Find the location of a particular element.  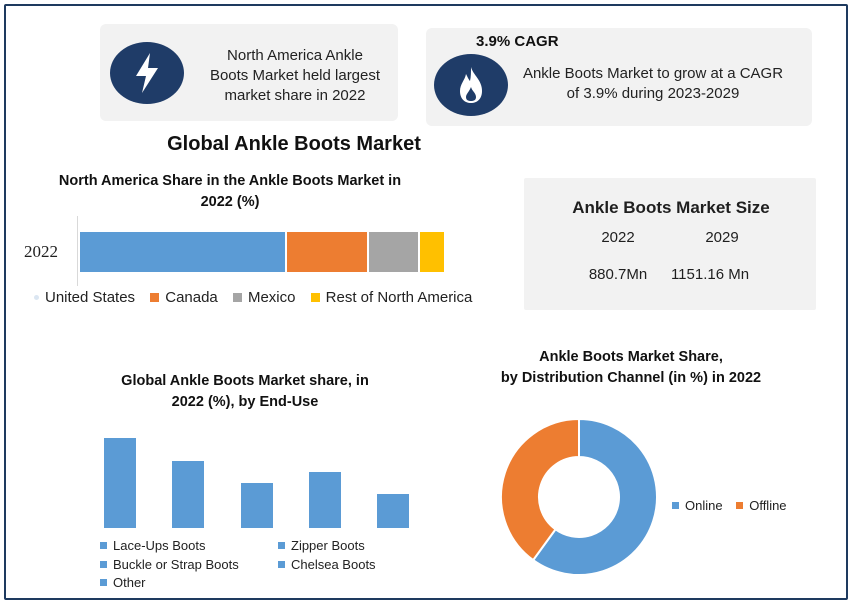

legend-item-offline: Offline is located at coordinates (761, 505).